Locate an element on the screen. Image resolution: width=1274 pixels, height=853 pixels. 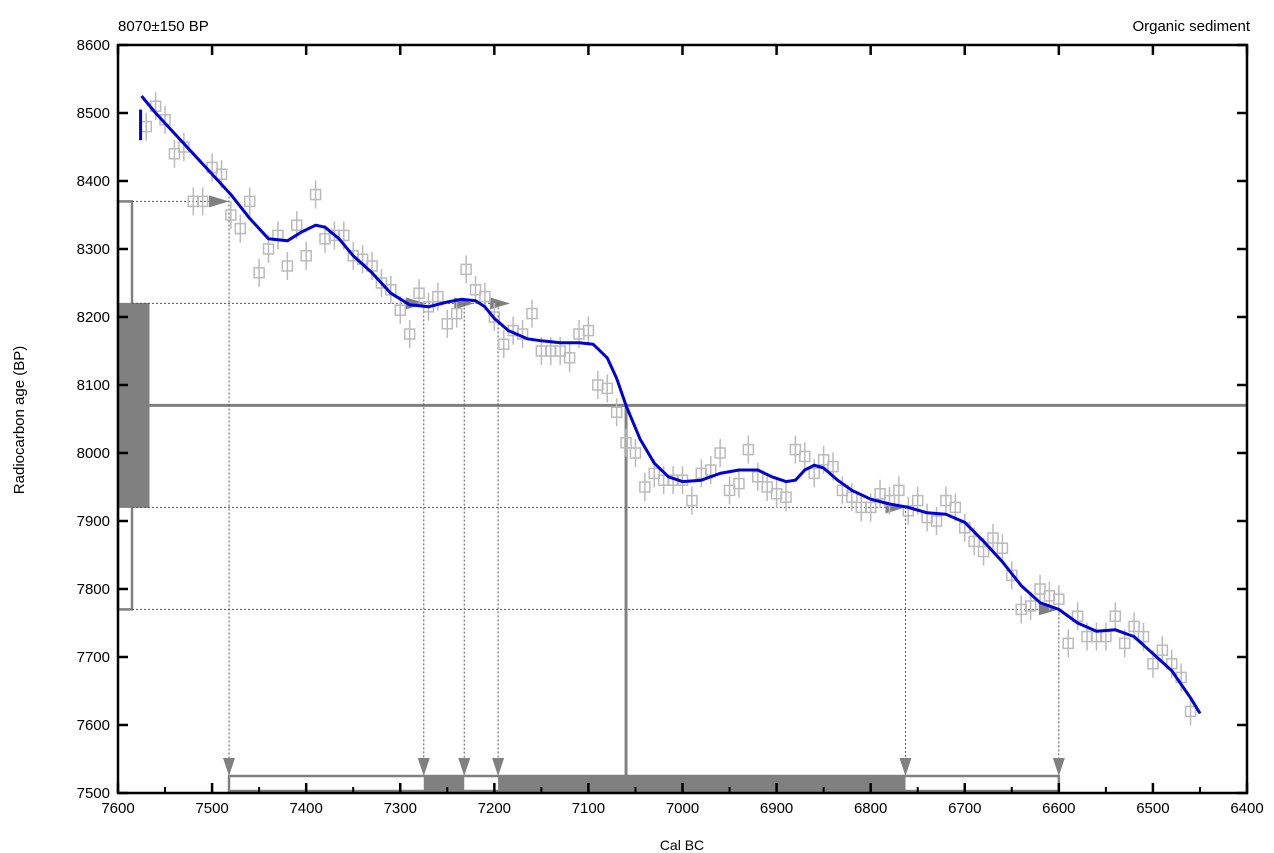
x-axis-title: Cal BC is located at coordinates (682, 845).